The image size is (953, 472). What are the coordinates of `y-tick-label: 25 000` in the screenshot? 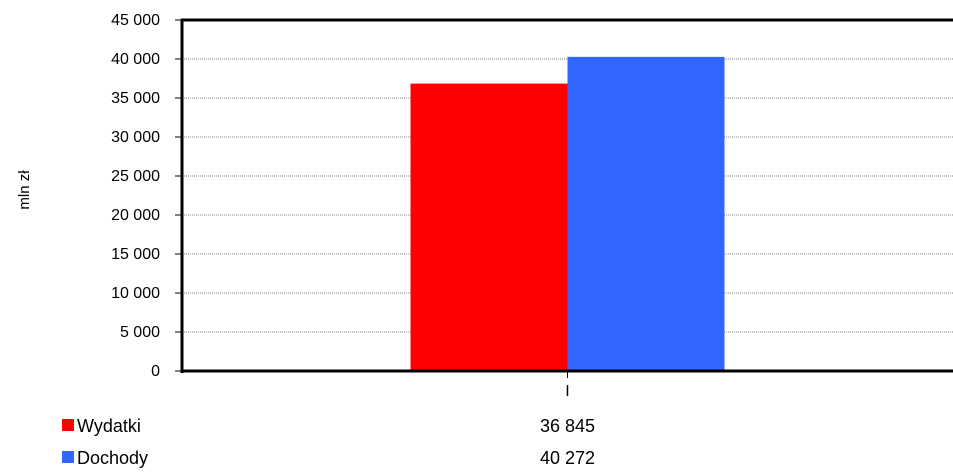 It's located at (135, 176).